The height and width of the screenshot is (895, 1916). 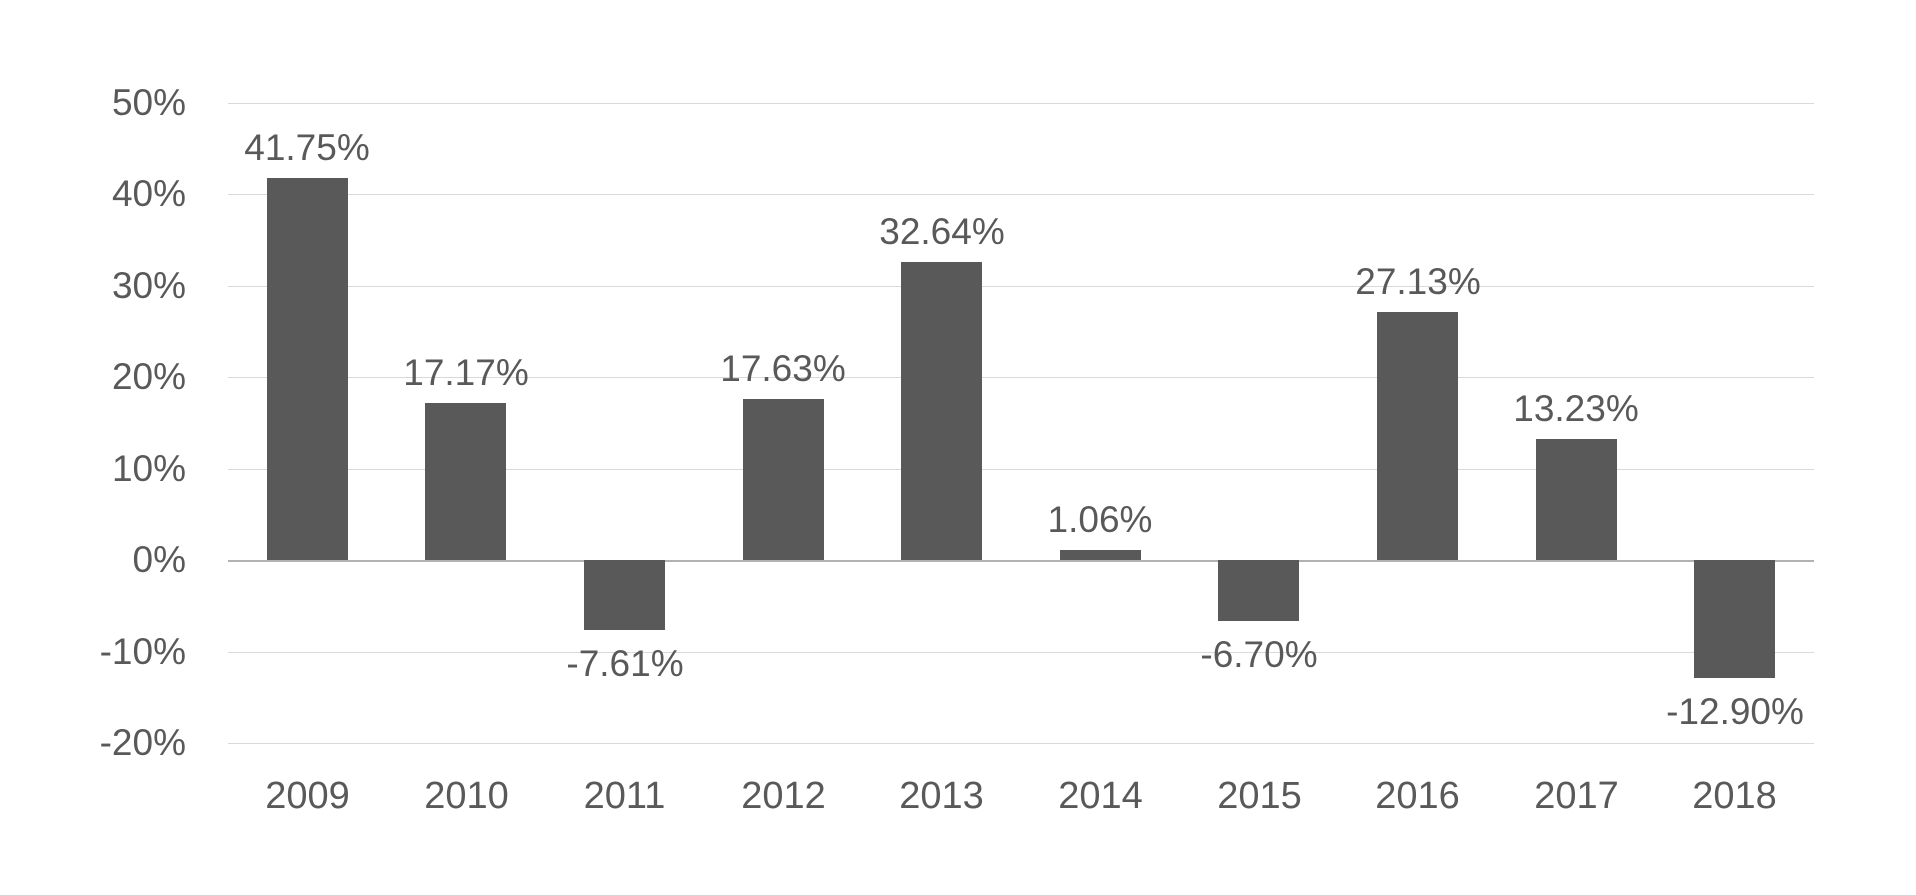 I want to click on x-axis-category-label: 2014, so click(x=1100, y=796).